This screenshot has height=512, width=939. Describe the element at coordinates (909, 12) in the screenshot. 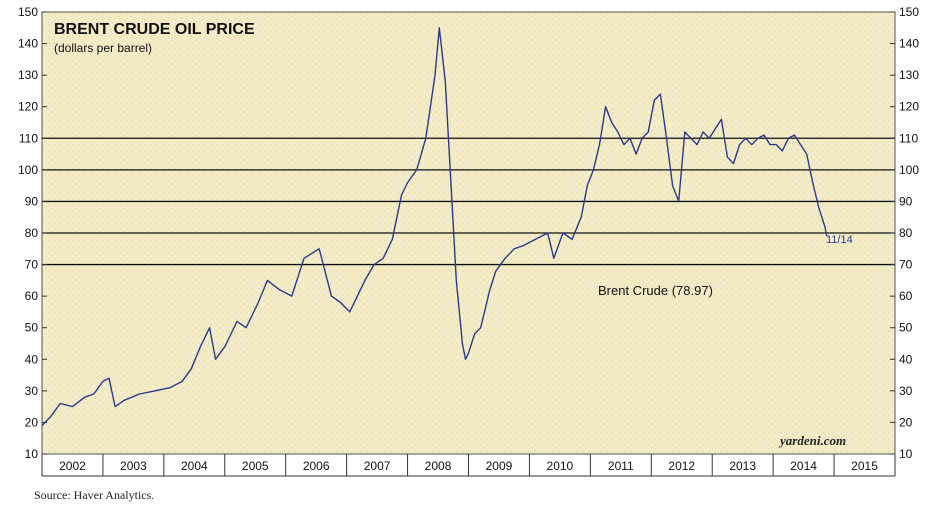

I see `y-tick-label-right: 150` at that location.